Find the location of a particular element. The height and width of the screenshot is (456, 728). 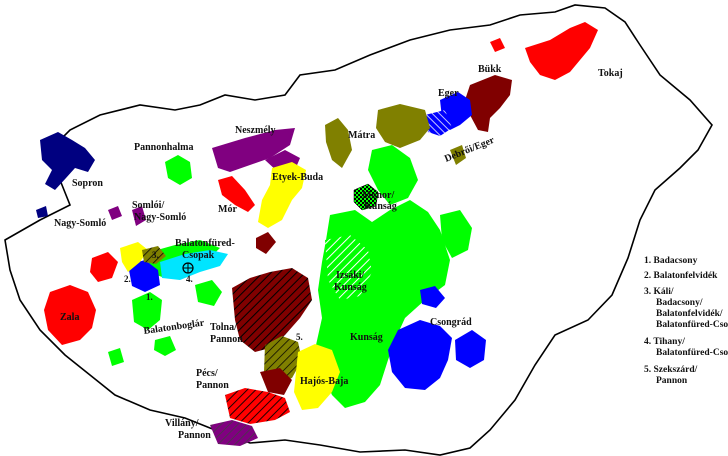

label-balatonfured-1: Balatonfüred- is located at coordinates (205, 243).